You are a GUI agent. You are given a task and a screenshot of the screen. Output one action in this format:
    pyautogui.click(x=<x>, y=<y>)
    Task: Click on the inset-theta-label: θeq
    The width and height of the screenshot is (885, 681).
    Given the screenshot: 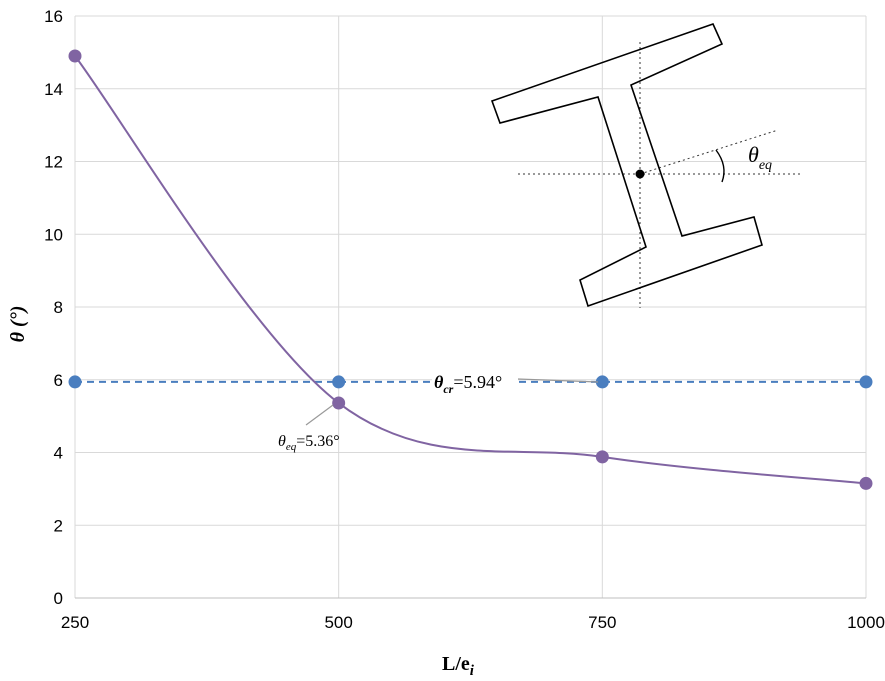 What is the action you would take?
    pyautogui.click(x=760, y=157)
    